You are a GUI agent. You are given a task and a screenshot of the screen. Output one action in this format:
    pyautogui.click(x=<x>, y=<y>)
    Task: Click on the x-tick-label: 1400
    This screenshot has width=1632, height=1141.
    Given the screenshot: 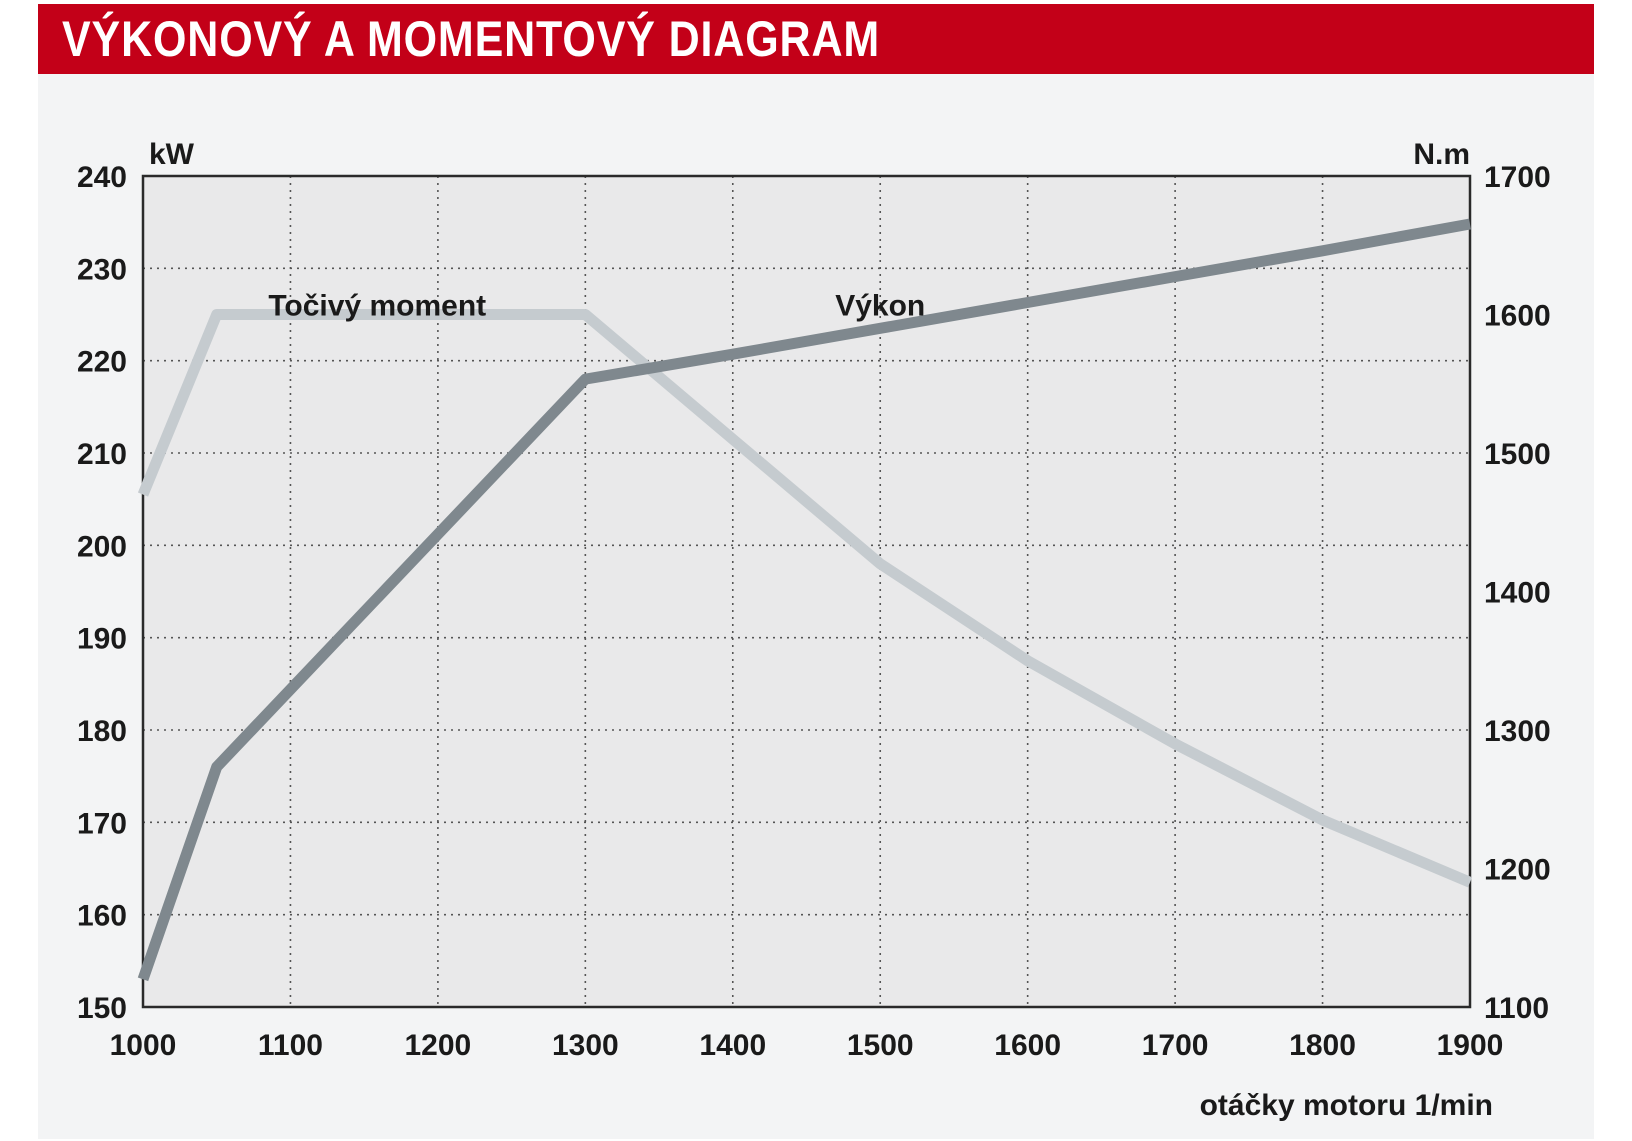 What is the action you would take?
    pyautogui.click(x=732, y=1045)
    